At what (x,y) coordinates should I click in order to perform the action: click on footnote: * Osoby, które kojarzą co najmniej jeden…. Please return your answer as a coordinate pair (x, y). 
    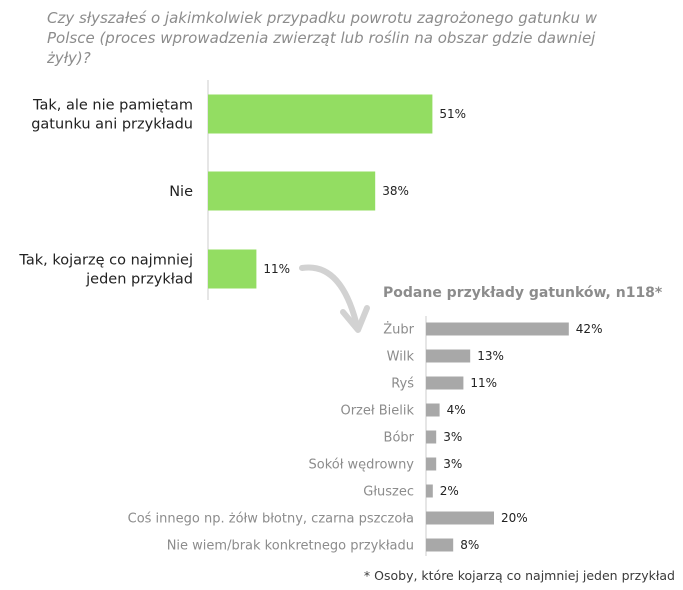
    Looking at the image, I should click on (519, 575).